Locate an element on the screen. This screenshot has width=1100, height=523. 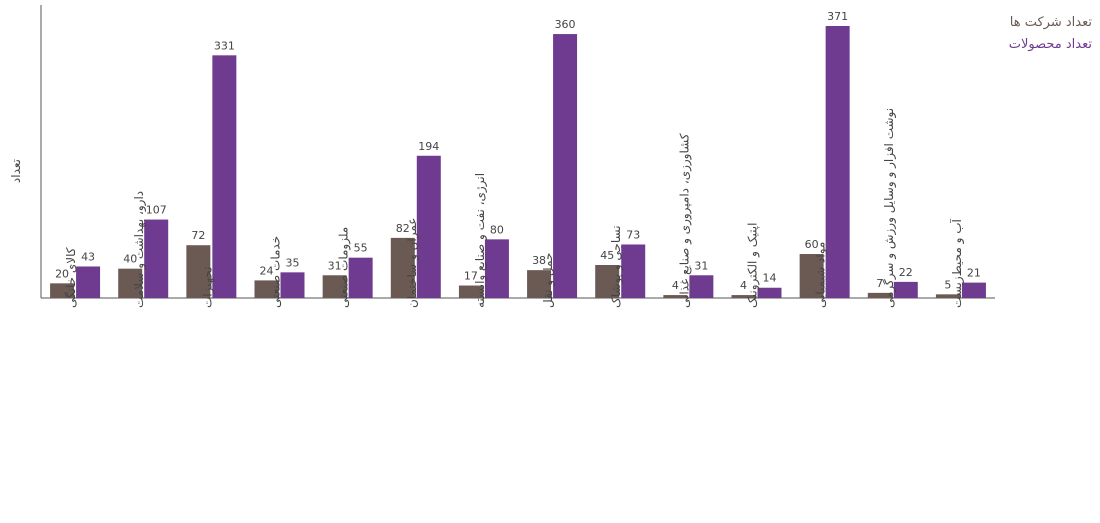
data-label: 35 is located at coordinates (293, 262).